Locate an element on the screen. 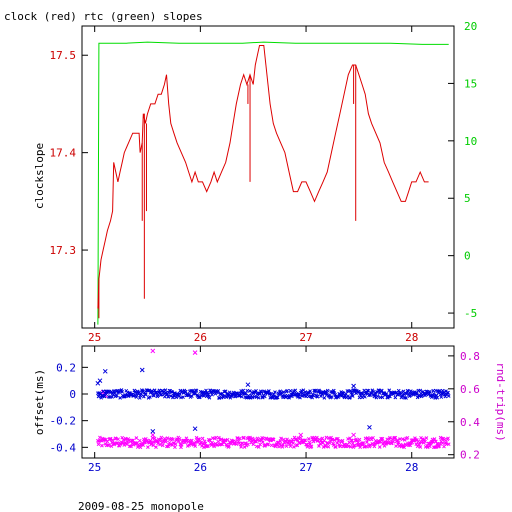 The image size is (512, 512). top-y-tick-label: 17.5 is located at coordinates (63, 55).